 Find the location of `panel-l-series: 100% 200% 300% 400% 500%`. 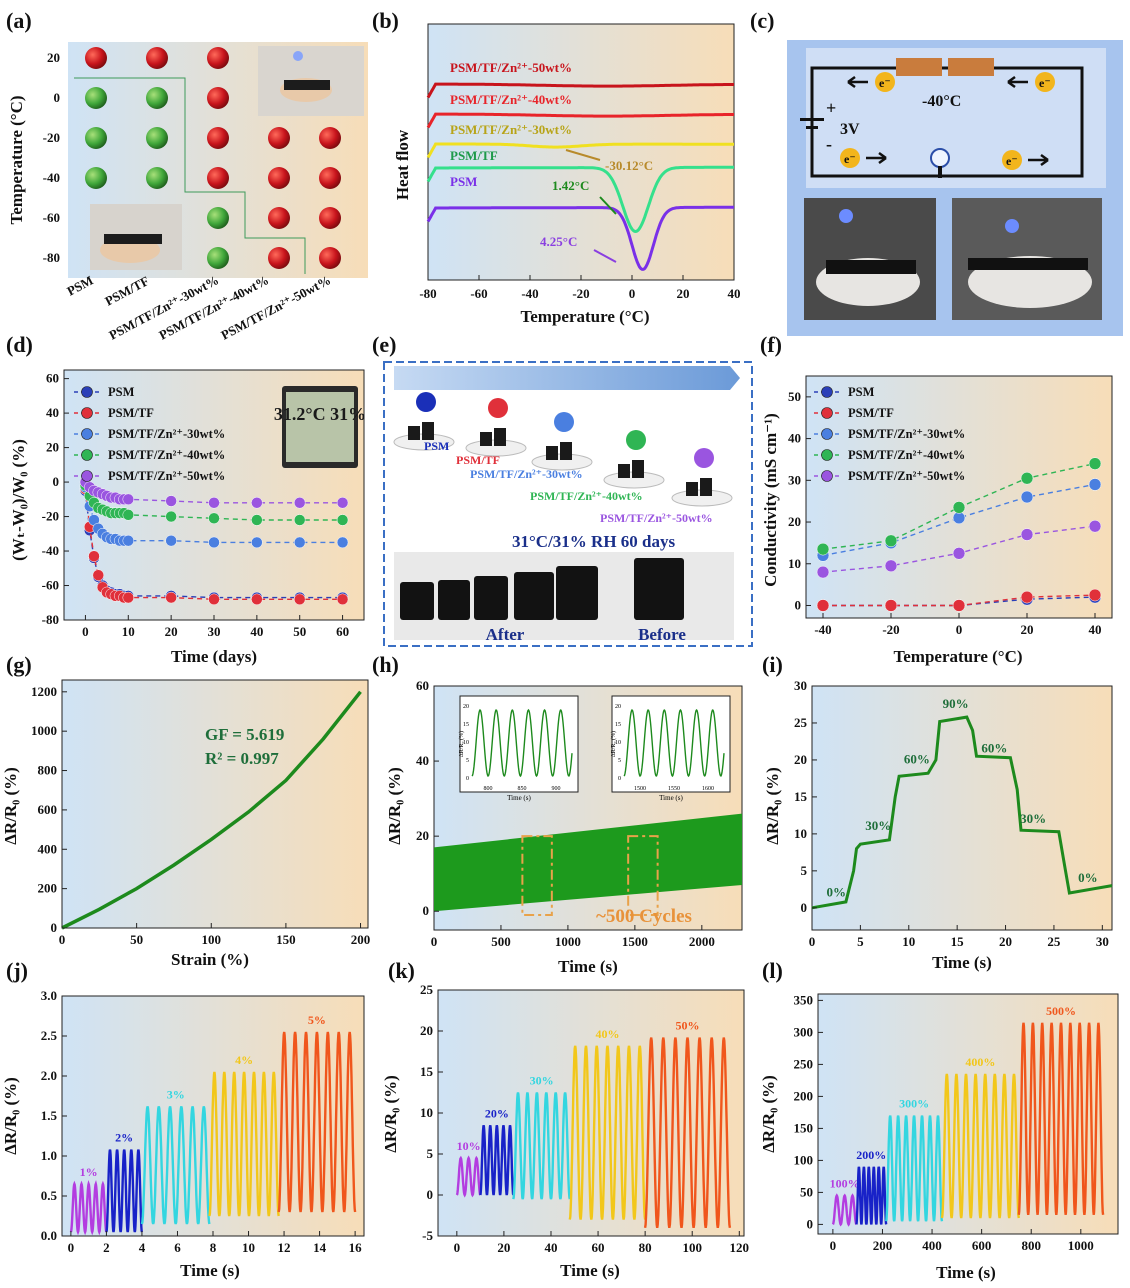

panel-l-series: 100% 200% 300% 400% 500% is located at coordinates (967, 1115).